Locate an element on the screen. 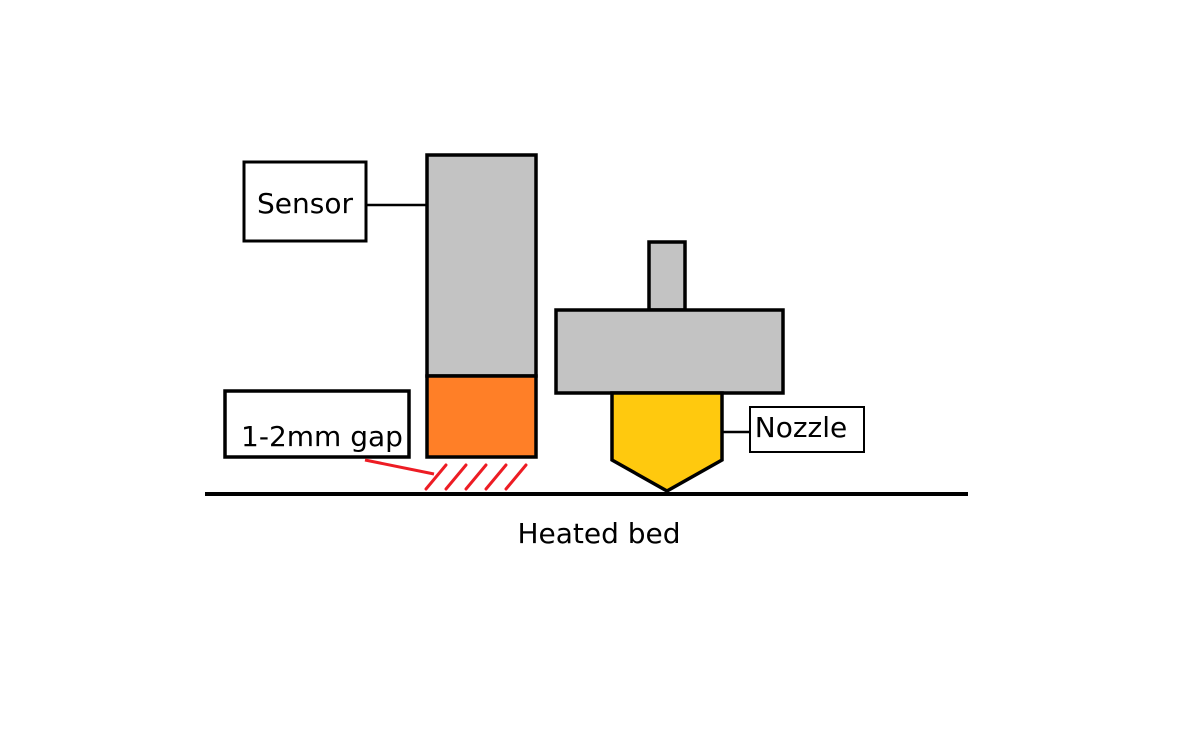 This screenshot has width=1180, height=746. sensor-label-box is located at coordinates (305, 201).